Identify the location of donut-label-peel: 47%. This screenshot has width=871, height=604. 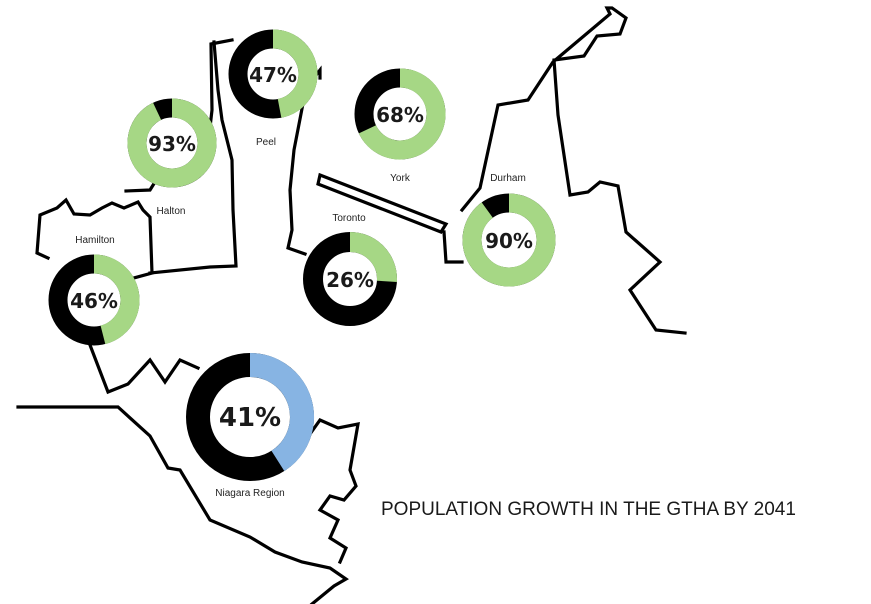
(273, 75).